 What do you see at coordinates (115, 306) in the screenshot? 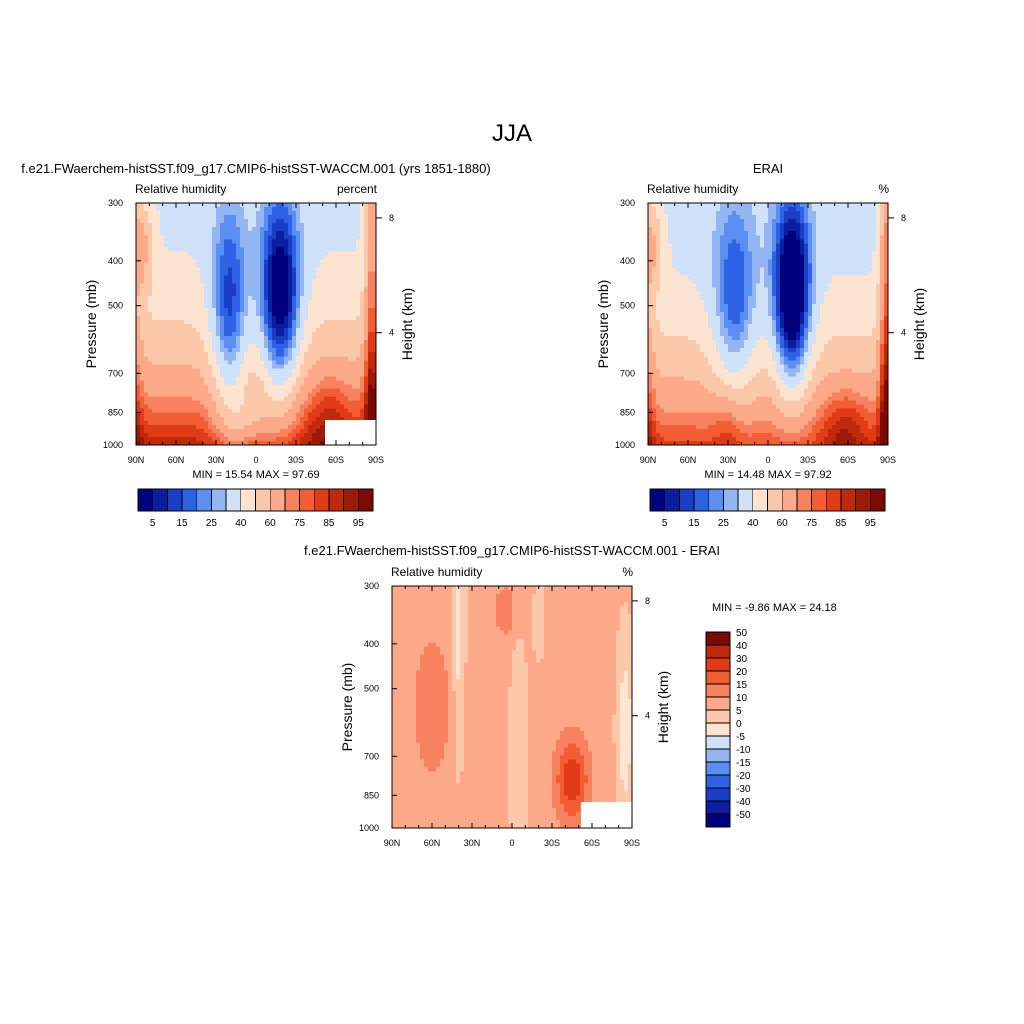
I see `y-tick-label: 500` at bounding box center [115, 306].